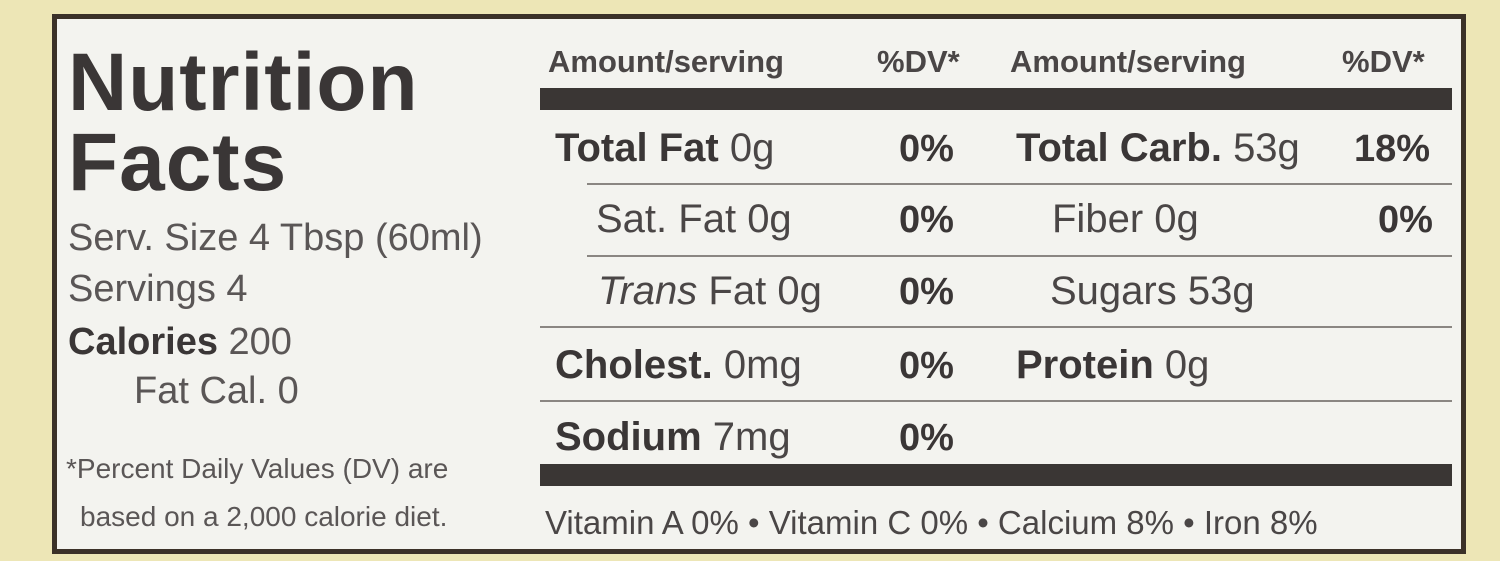 This screenshot has width=1500, height=561. What do you see at coordinates (666, 61) in the screenshot?
I see `header-amount-left: Amount/serving` at bounding box center [666, 61].